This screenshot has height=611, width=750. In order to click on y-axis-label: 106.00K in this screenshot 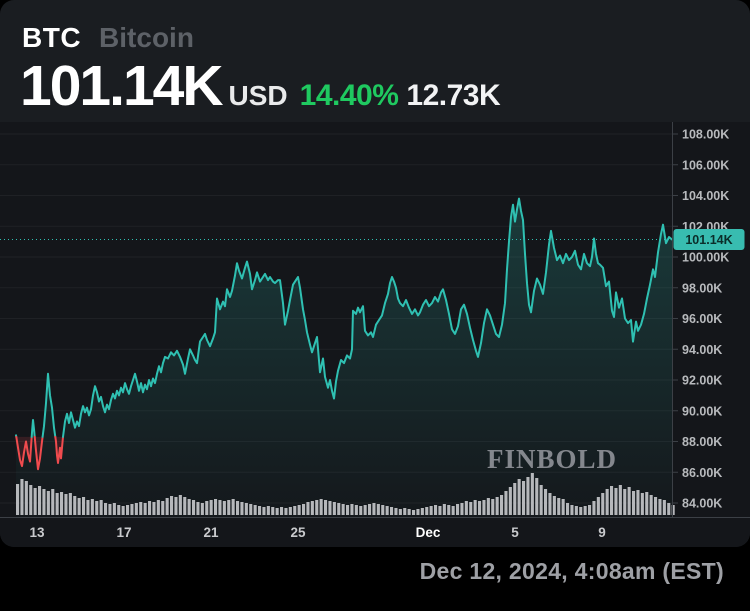, I will do `click(705, 165)`.